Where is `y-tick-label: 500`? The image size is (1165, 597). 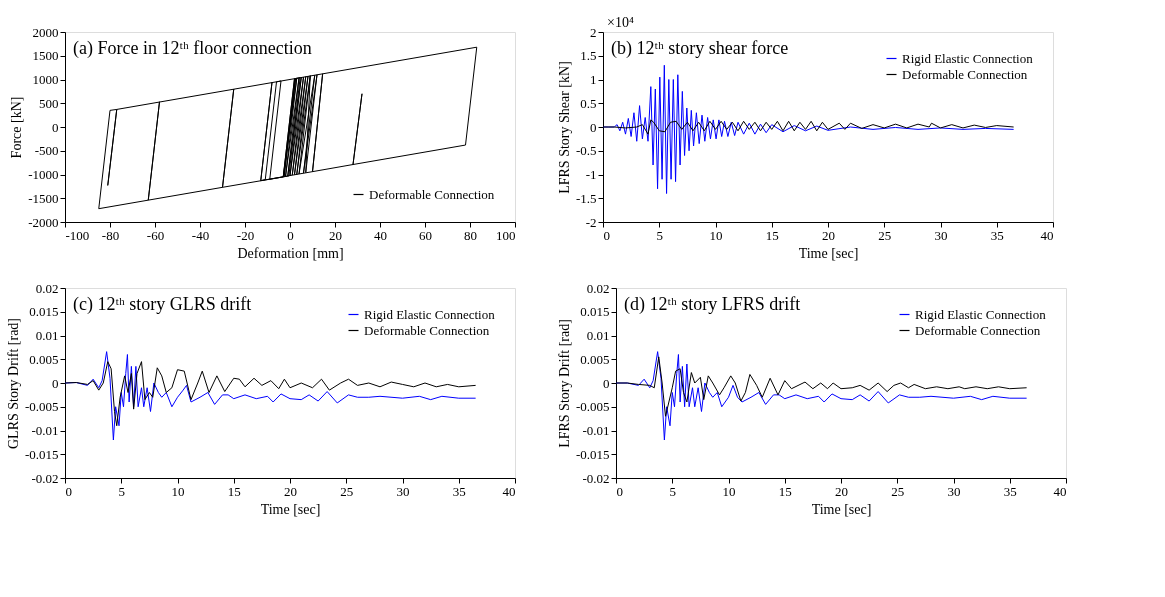 y-tick-label: 500 is located at coordinates (49, 103).